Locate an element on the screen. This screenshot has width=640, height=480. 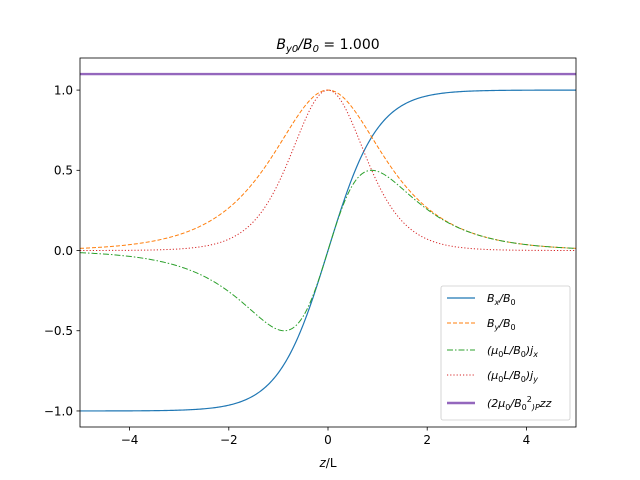
y-tick-label: −1.0 is located at coordinates (58, 411).